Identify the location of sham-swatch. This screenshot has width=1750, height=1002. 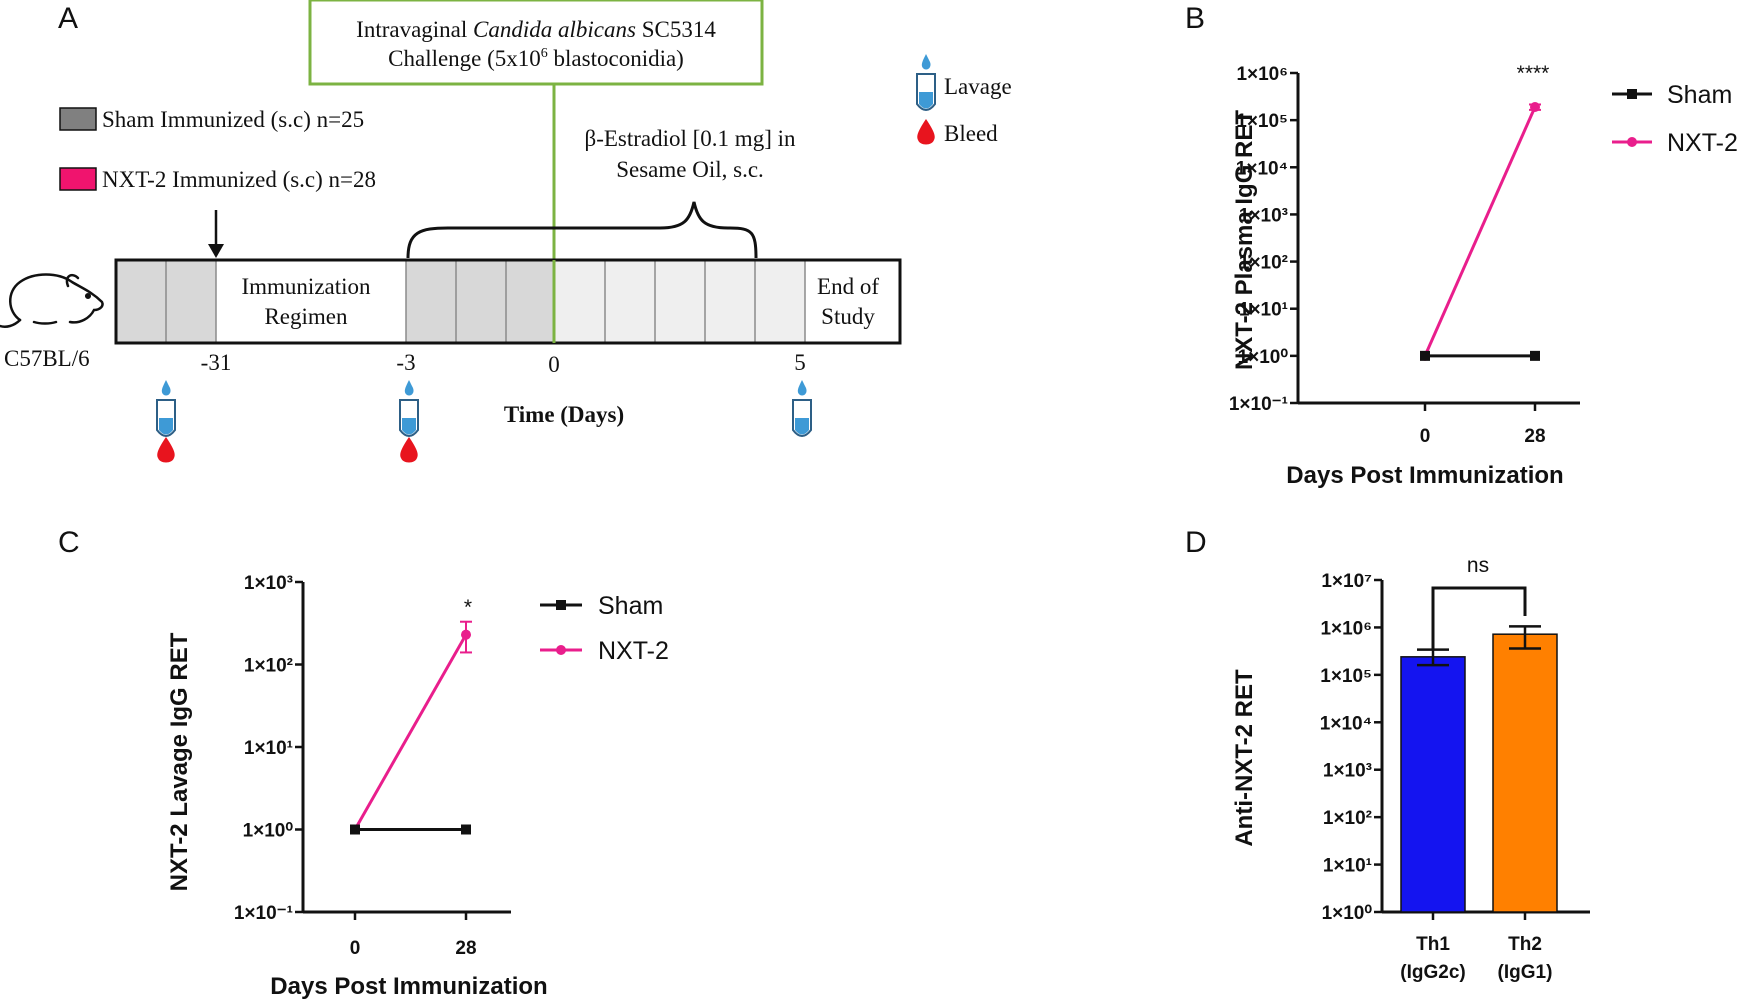
(78, 119).